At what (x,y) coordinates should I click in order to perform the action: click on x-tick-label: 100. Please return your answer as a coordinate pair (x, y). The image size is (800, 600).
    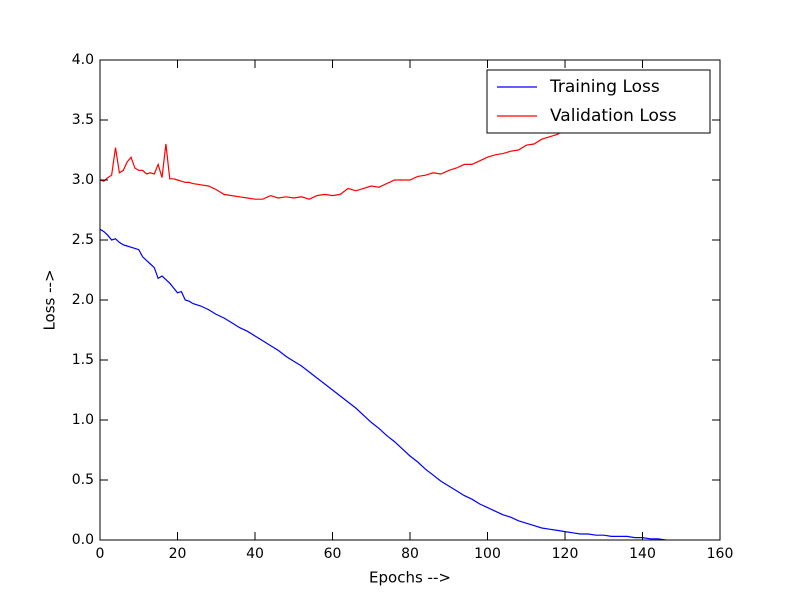
    Looking at the image, I should click on (487, 554).